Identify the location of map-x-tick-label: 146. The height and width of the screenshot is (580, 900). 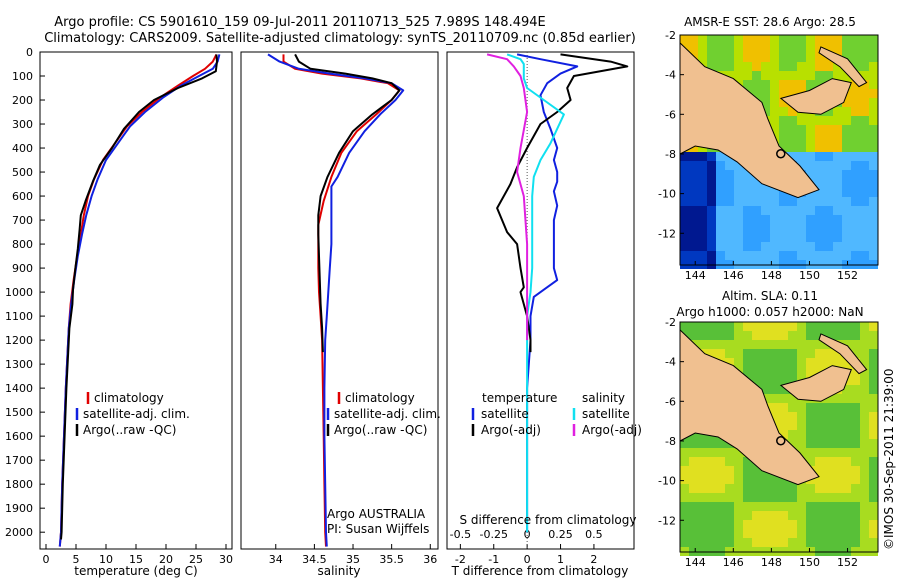
(733, 562).